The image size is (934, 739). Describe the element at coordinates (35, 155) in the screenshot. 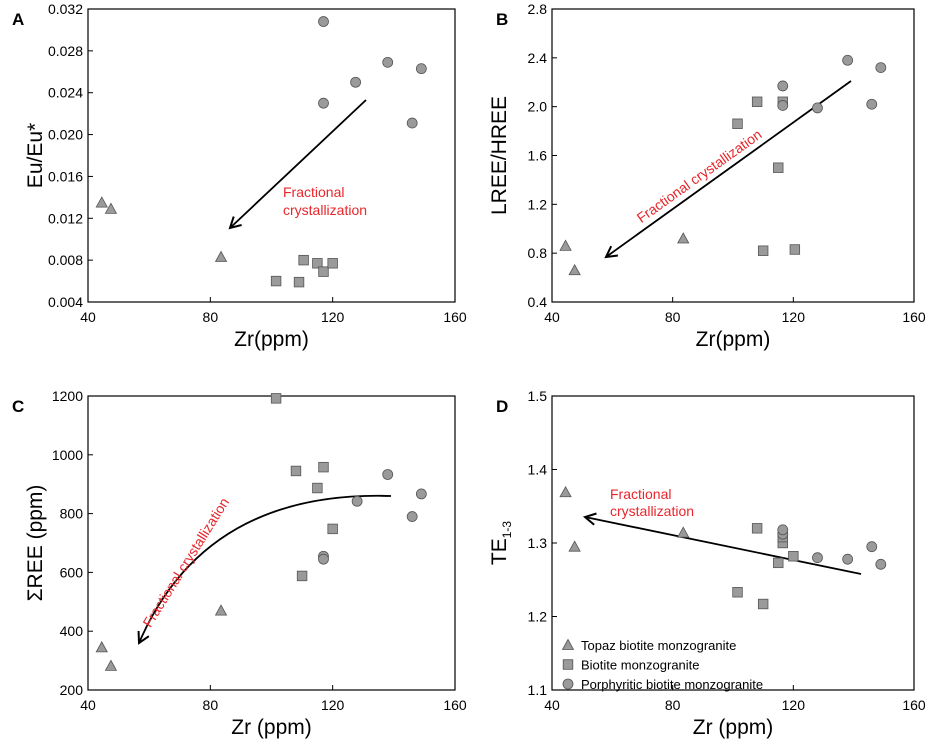

I see `y-axis-label: Eu/Eu*` at that location.